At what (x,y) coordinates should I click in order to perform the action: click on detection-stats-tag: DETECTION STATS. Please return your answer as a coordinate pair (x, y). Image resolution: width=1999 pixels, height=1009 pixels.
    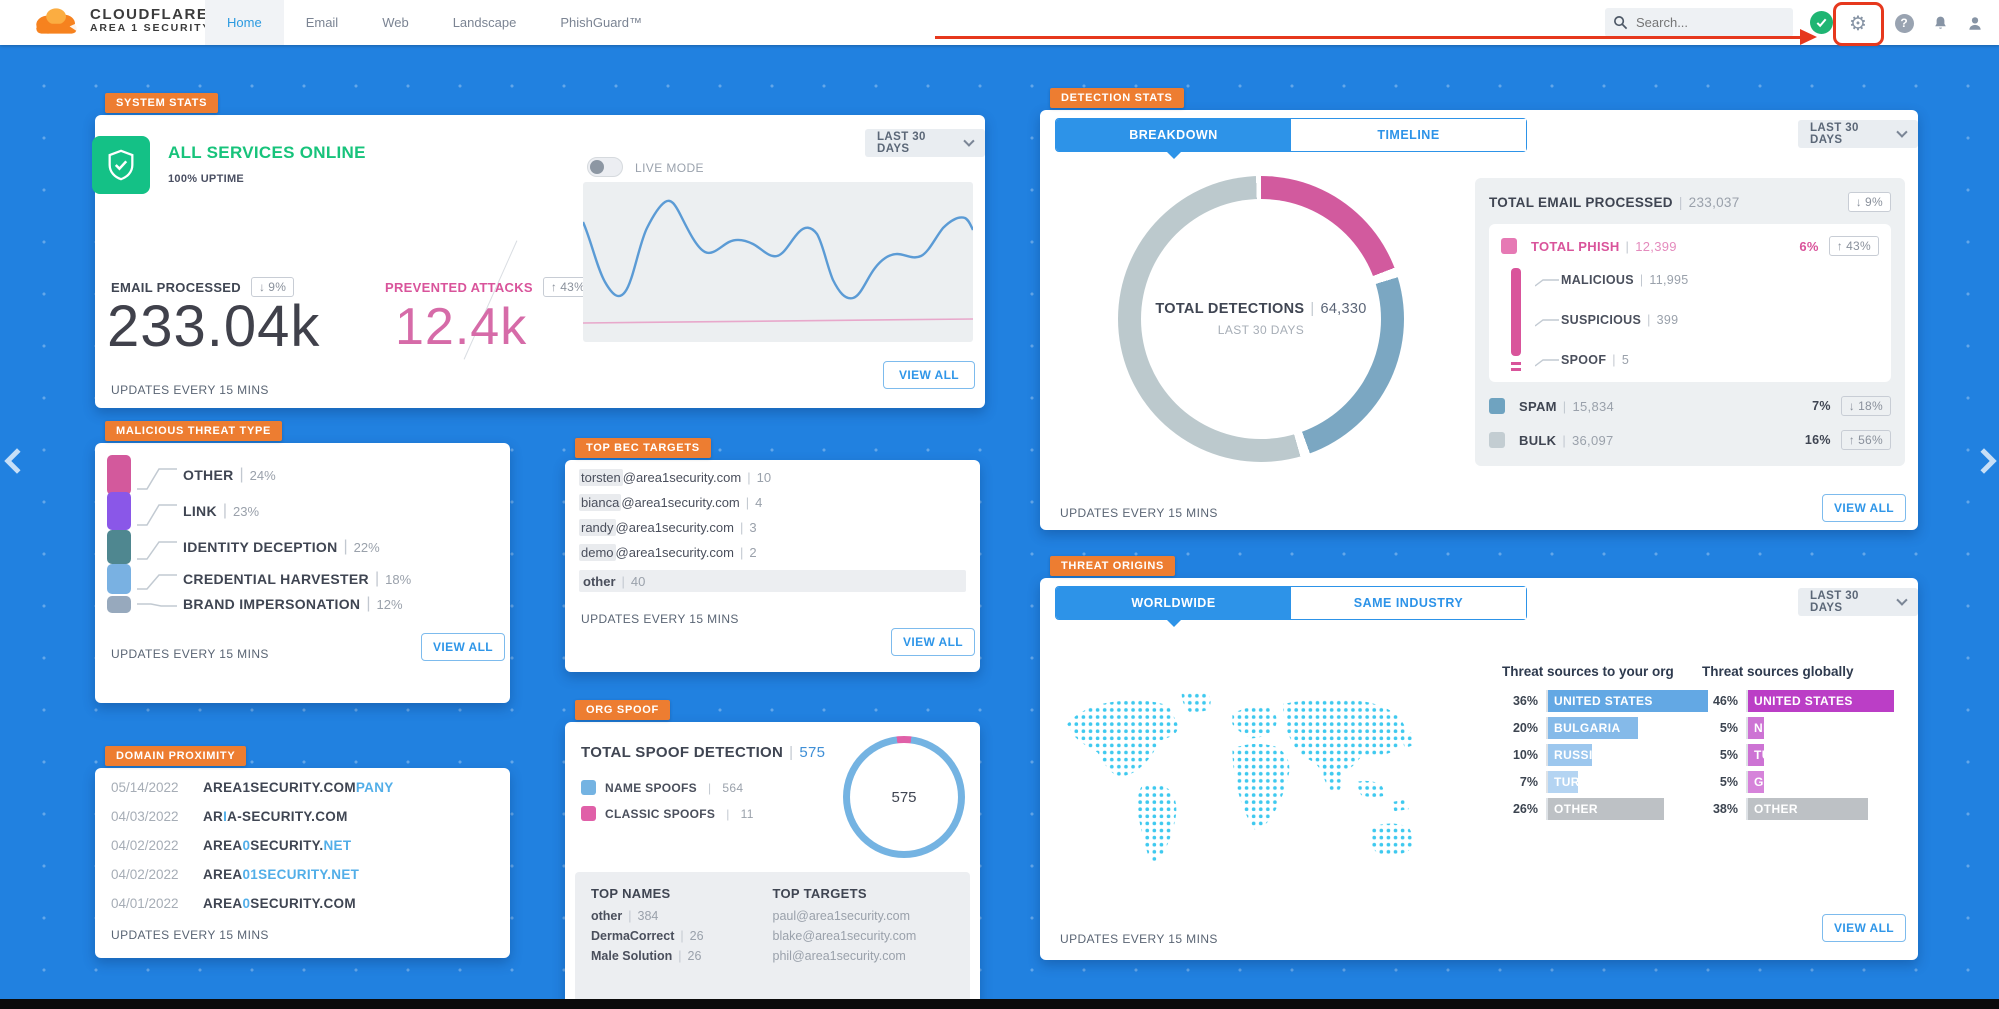
    Looking at the image, I should click on (1117, 98).